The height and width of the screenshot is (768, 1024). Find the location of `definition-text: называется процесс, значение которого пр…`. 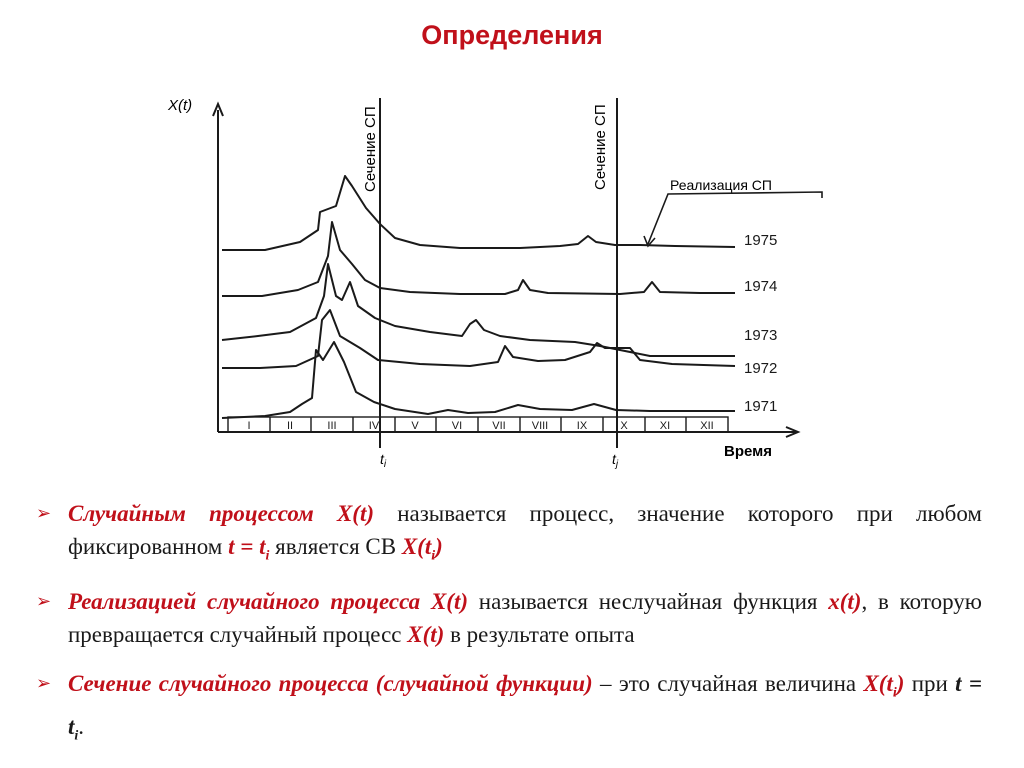

definition-text: называется процесс, значение которого пр… is located at coordinates (525, 530).